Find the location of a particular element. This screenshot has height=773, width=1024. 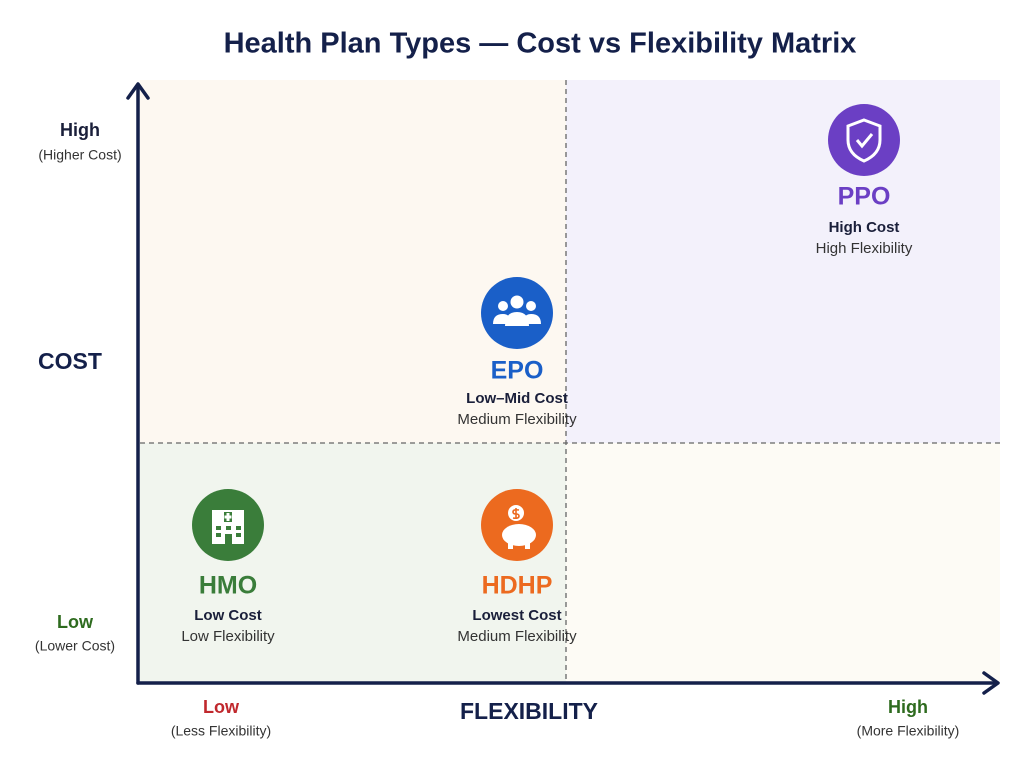

node-name: HDHP is located at coordinates (517, 586).